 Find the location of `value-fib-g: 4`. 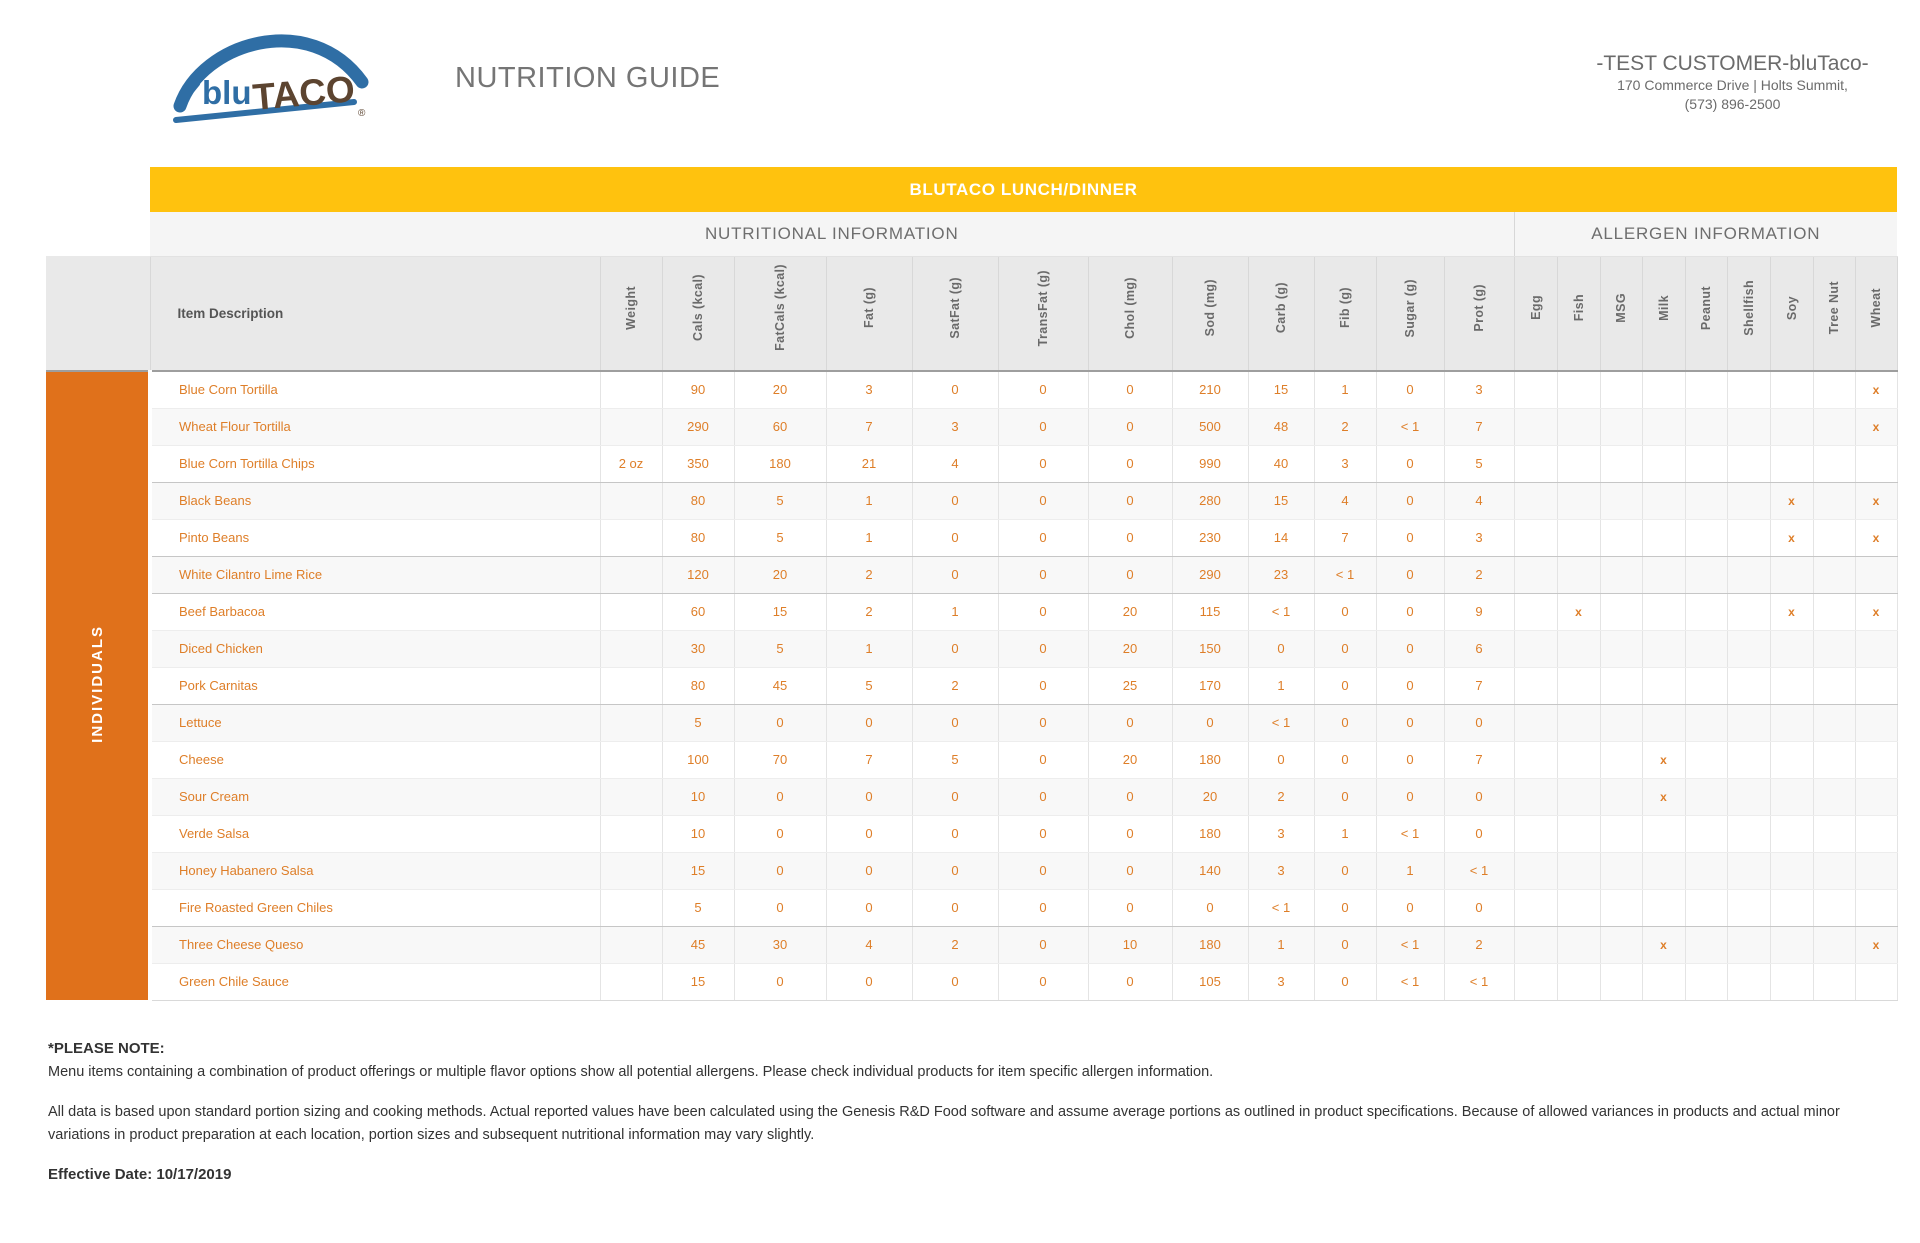

value-fib-g: 4 is located at coordinates (1345, 501).